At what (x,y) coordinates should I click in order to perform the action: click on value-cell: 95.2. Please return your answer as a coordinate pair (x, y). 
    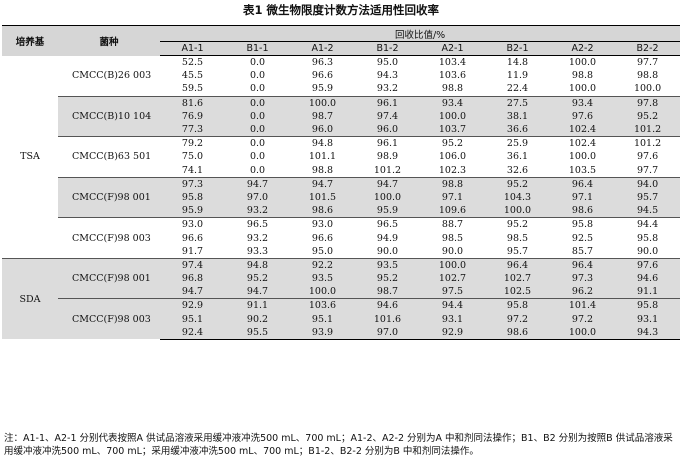
    Looking at the image, I should click on (387, 279).